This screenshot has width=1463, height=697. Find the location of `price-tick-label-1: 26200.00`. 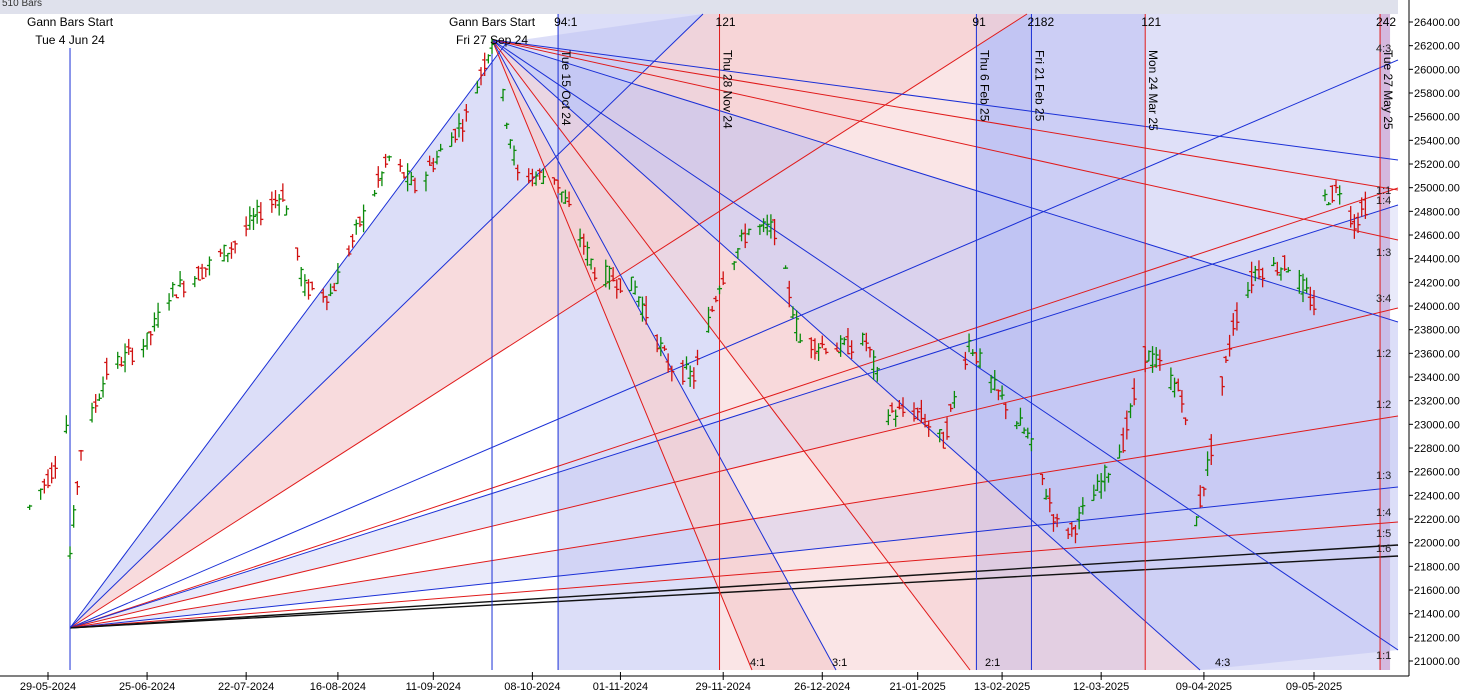

price-tick-label-1: 26200.00 is located at coordinates (1437, 47).